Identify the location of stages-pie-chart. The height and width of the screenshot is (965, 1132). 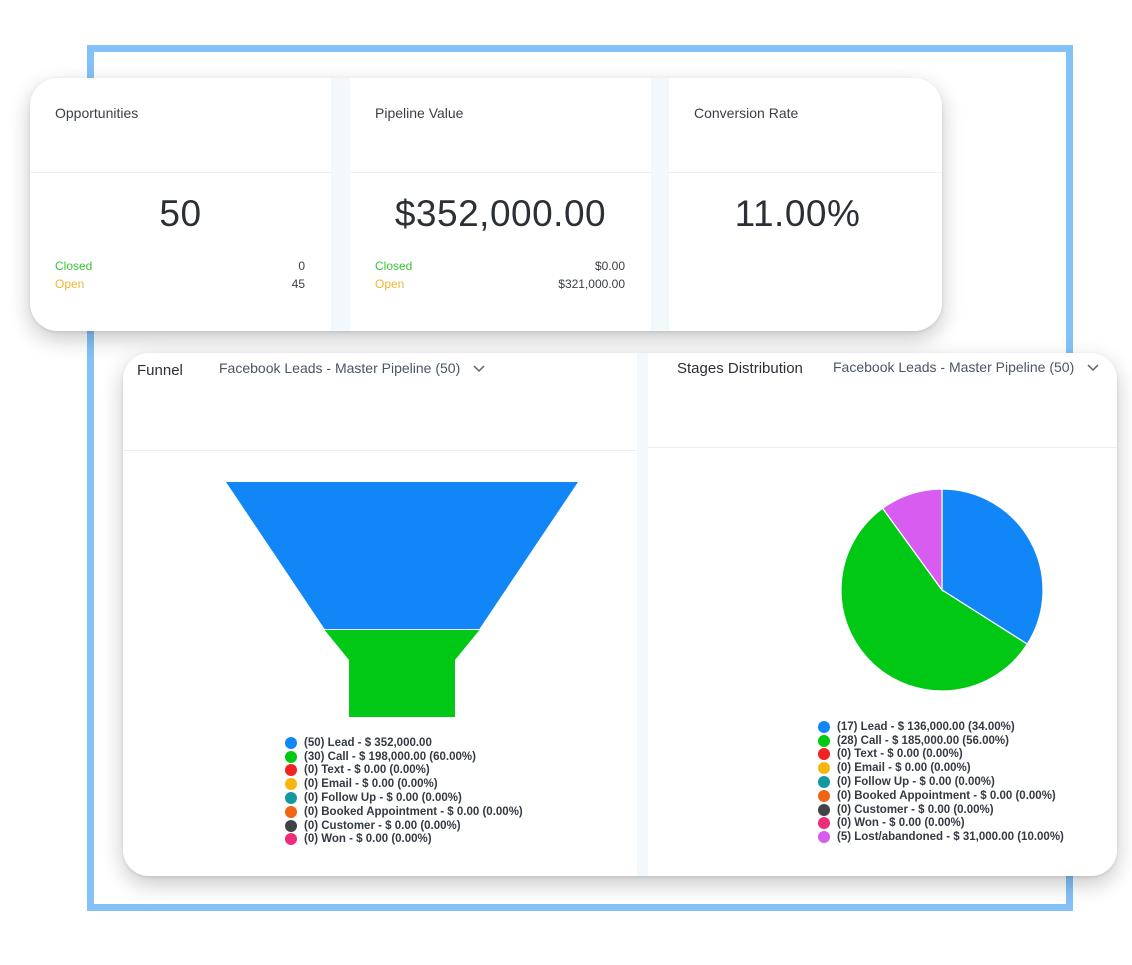
(942, 590).